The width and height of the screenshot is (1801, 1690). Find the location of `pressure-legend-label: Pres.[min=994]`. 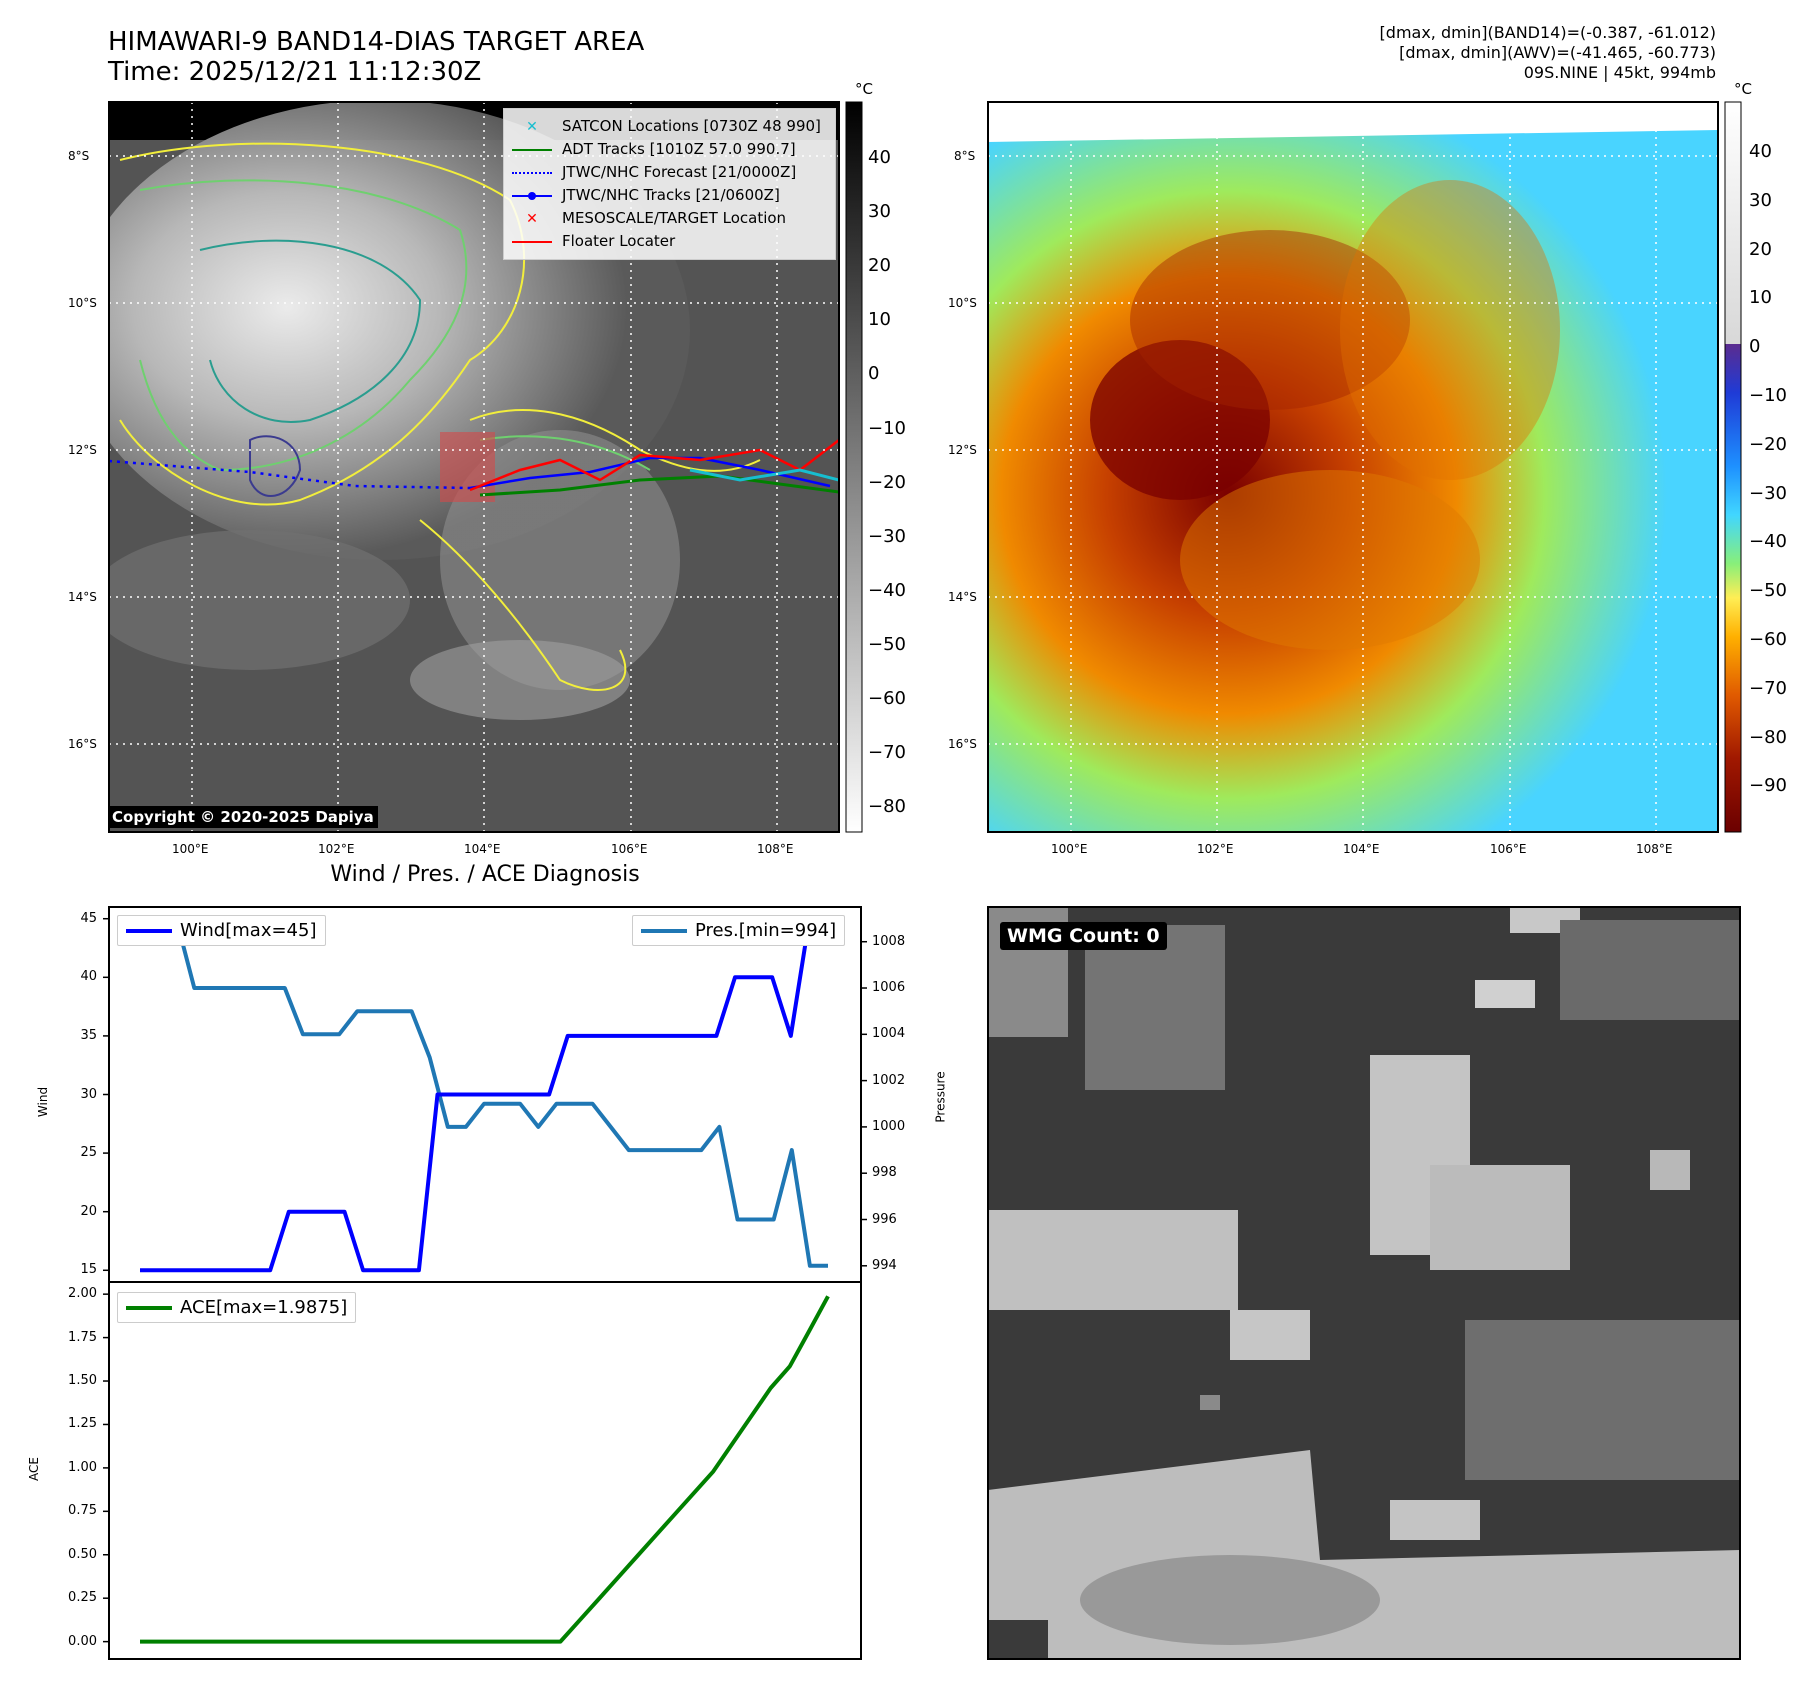

pressure-legend-label: Pres.[min=994] is located at coordinates (766, 930).